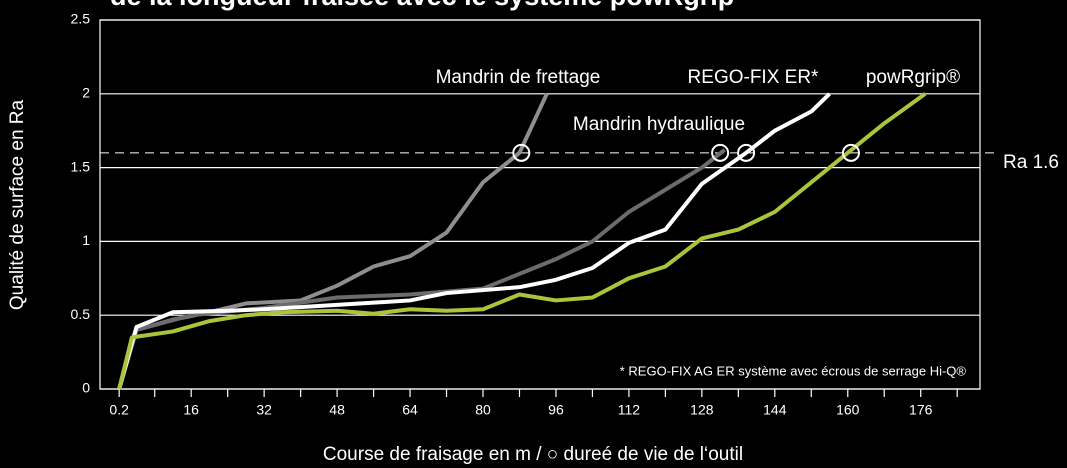 The image size is (1067, 468). I want to click on y-tick-label: 0.5, so click(81, 314).